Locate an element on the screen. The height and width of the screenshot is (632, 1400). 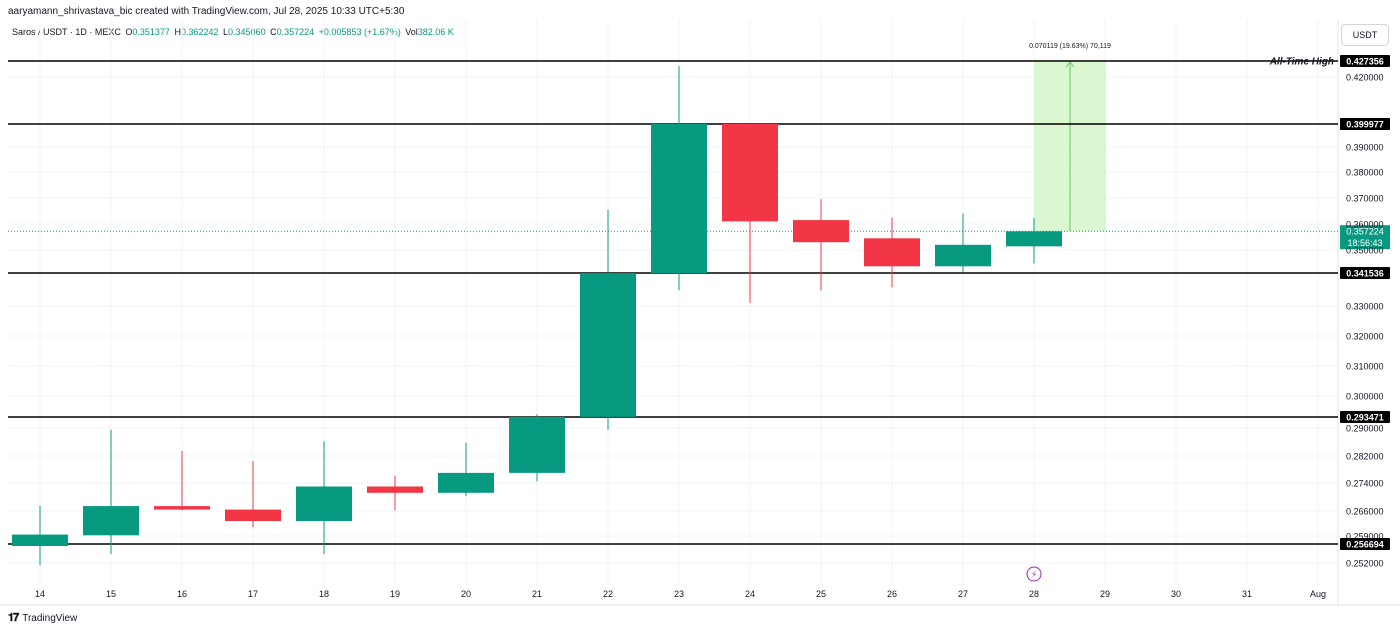
price-tick-label: 0.282000 is located at coordinates (1365, 457).